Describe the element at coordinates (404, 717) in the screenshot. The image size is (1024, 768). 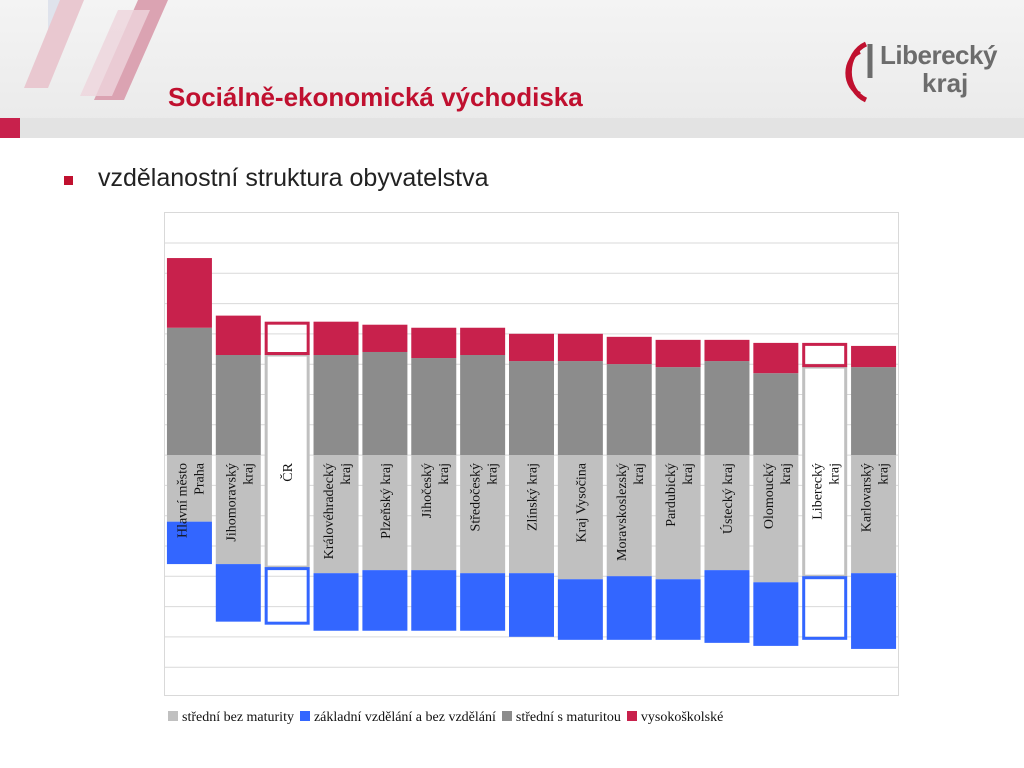
I see `legend-label: základní vzdělání a bez vzdělání` at that location.